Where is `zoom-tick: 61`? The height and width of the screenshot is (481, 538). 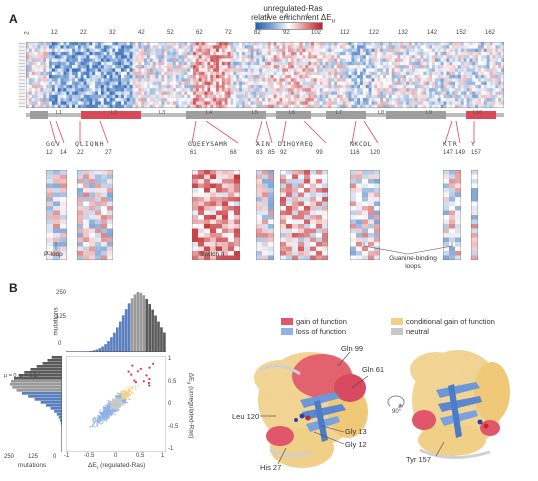
zoom-tick: 61 is located at coordinates (193, 153).